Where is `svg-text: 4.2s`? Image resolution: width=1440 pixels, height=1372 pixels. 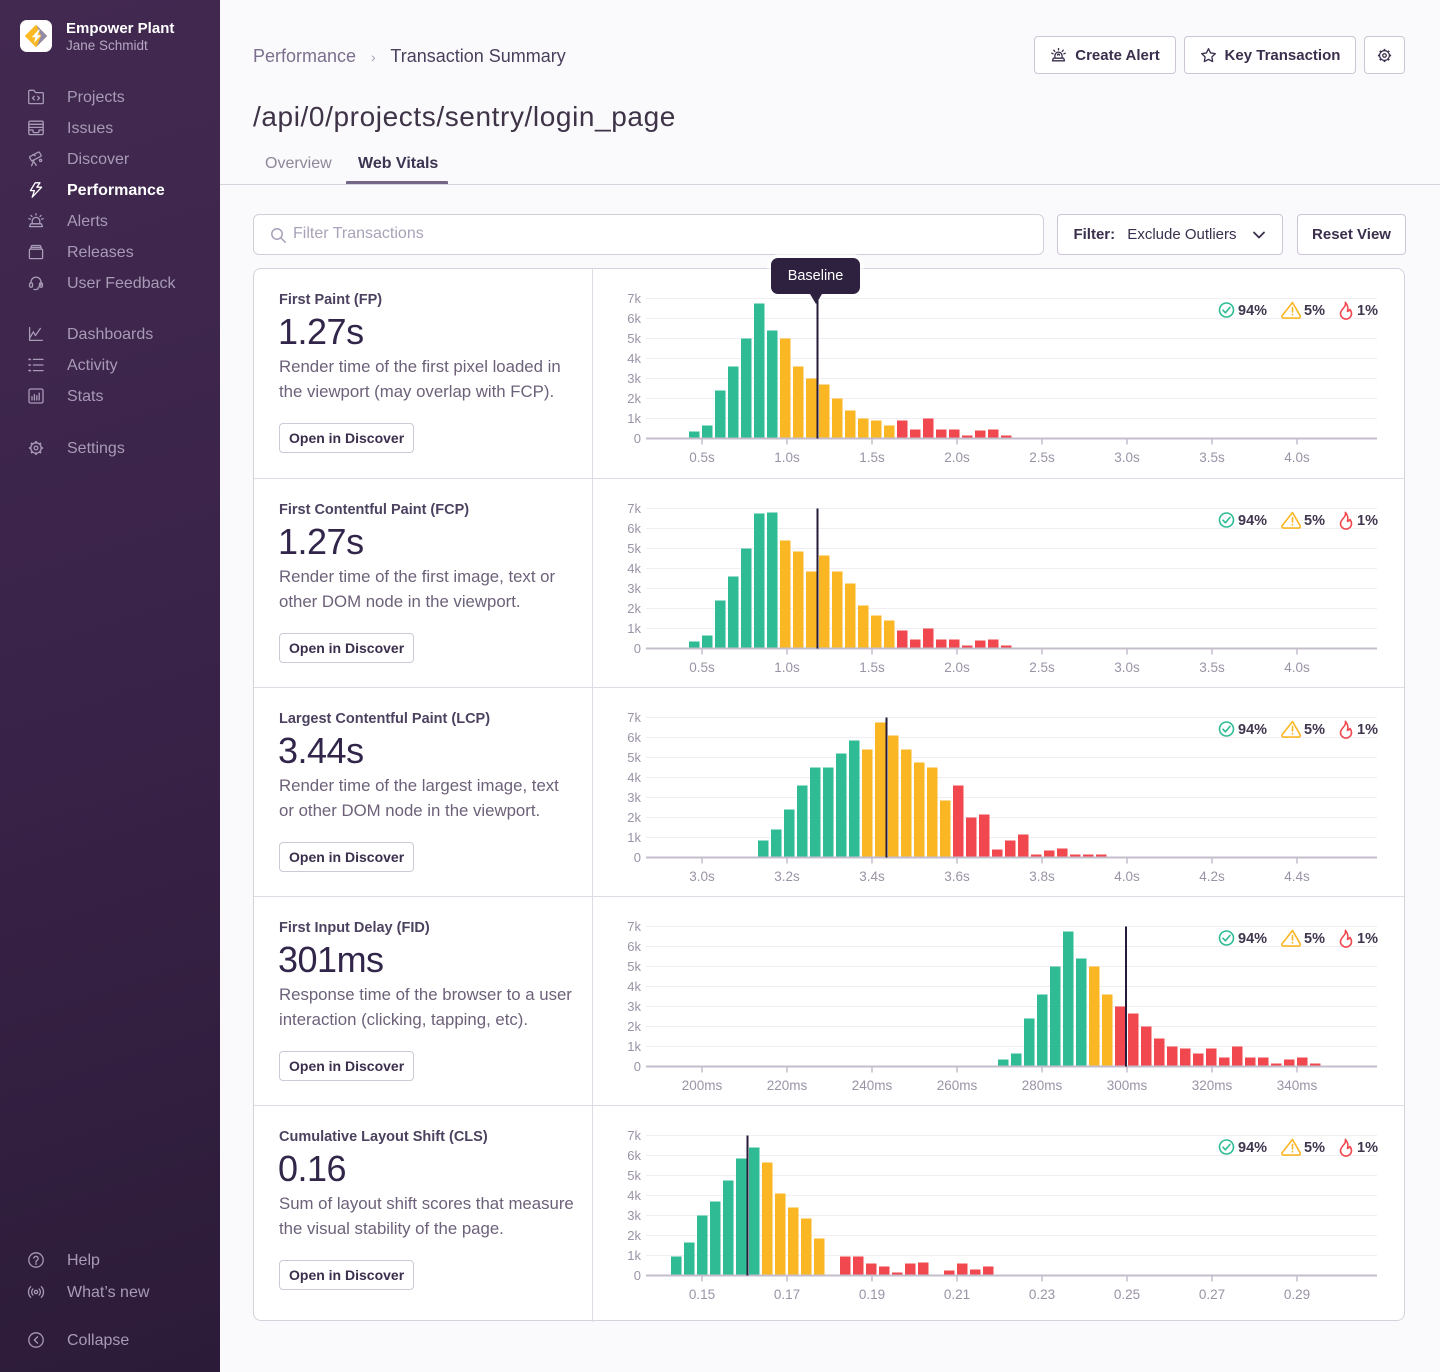 svg-text: 4.2s is located at coordinates (1212, 876).